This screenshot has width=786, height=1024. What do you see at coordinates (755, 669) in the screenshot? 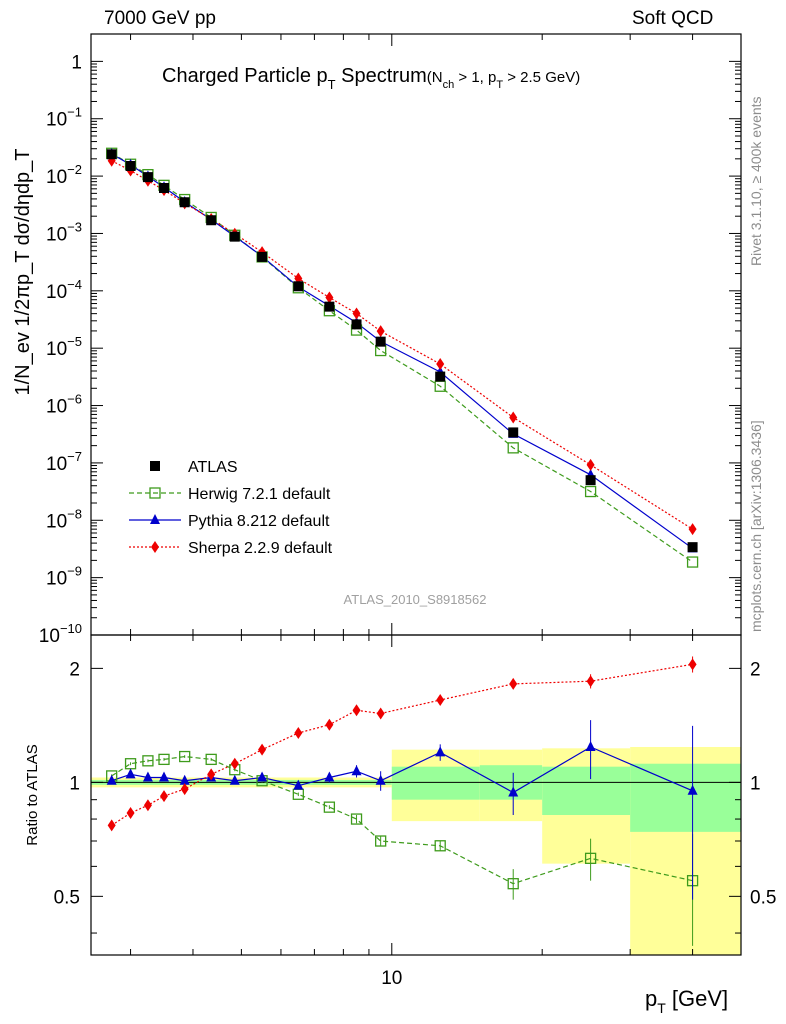
I see `ratio-tick-label-right: 2` at bounding box center [755, 669].